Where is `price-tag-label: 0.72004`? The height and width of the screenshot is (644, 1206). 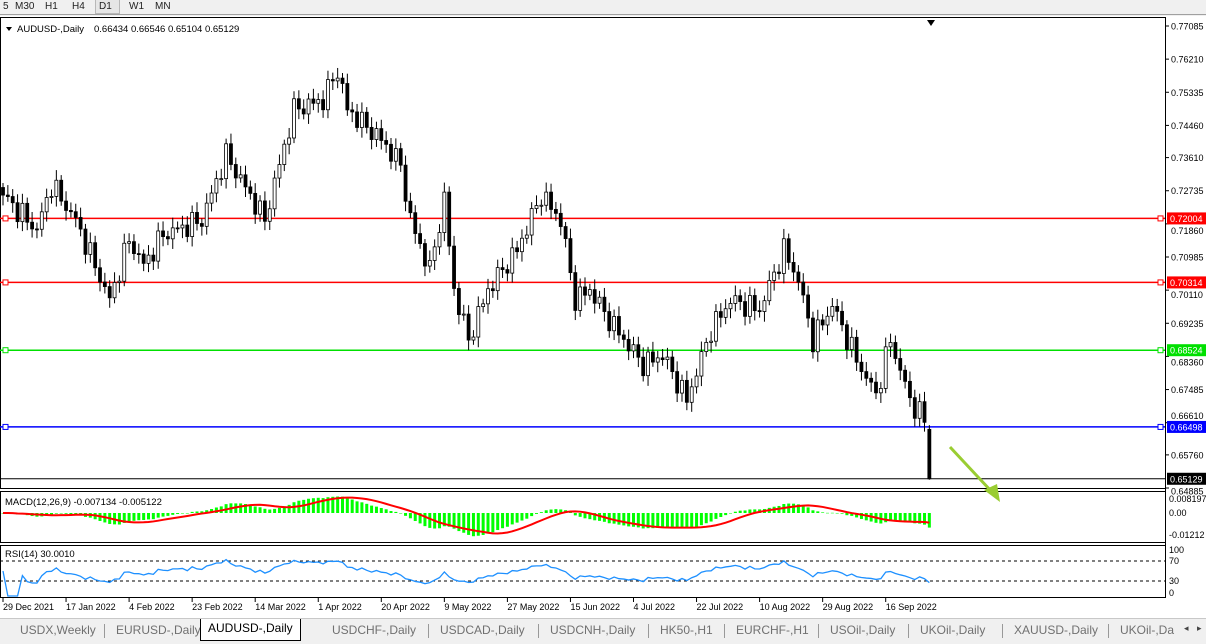 price-tag-label: 0.72004 is located at coordinates (1186, 219).